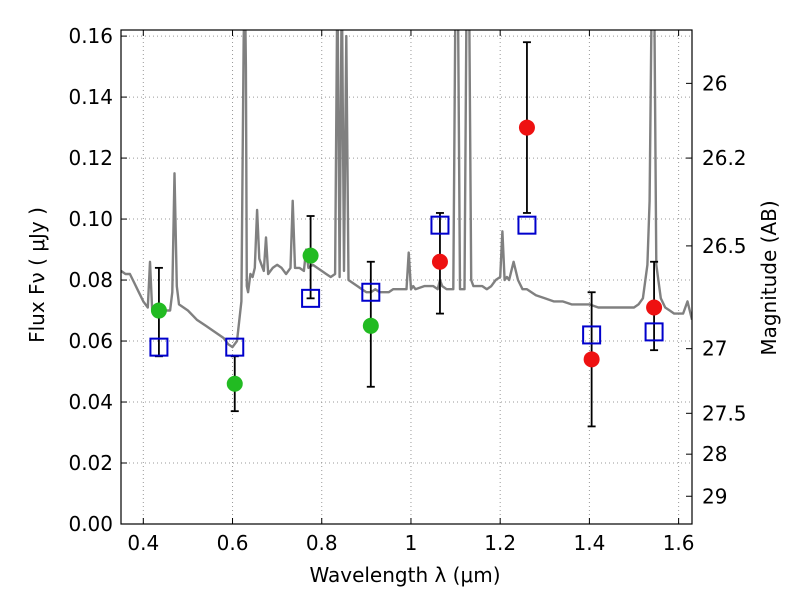  I want to click on x-tick-label: 0.6, so click(233, 543).